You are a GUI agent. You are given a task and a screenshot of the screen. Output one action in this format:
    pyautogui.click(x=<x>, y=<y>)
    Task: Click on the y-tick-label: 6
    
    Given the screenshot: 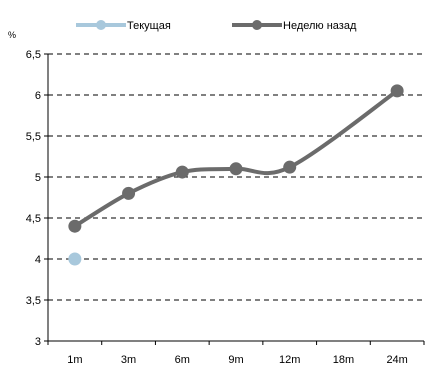 What is the action you would take?
    pyautogui.click(x=38, y=96)
    